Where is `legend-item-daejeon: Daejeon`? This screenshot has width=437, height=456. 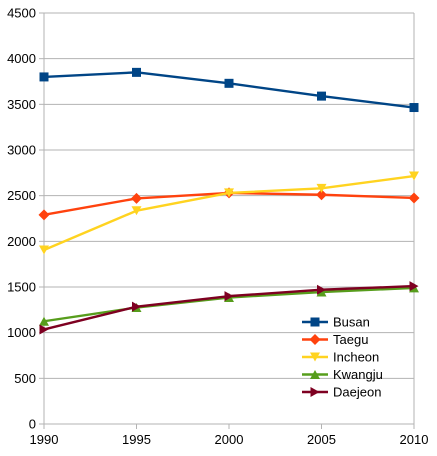
legend-item-daejeon: Daejeon is located at coordinates (341, 392).